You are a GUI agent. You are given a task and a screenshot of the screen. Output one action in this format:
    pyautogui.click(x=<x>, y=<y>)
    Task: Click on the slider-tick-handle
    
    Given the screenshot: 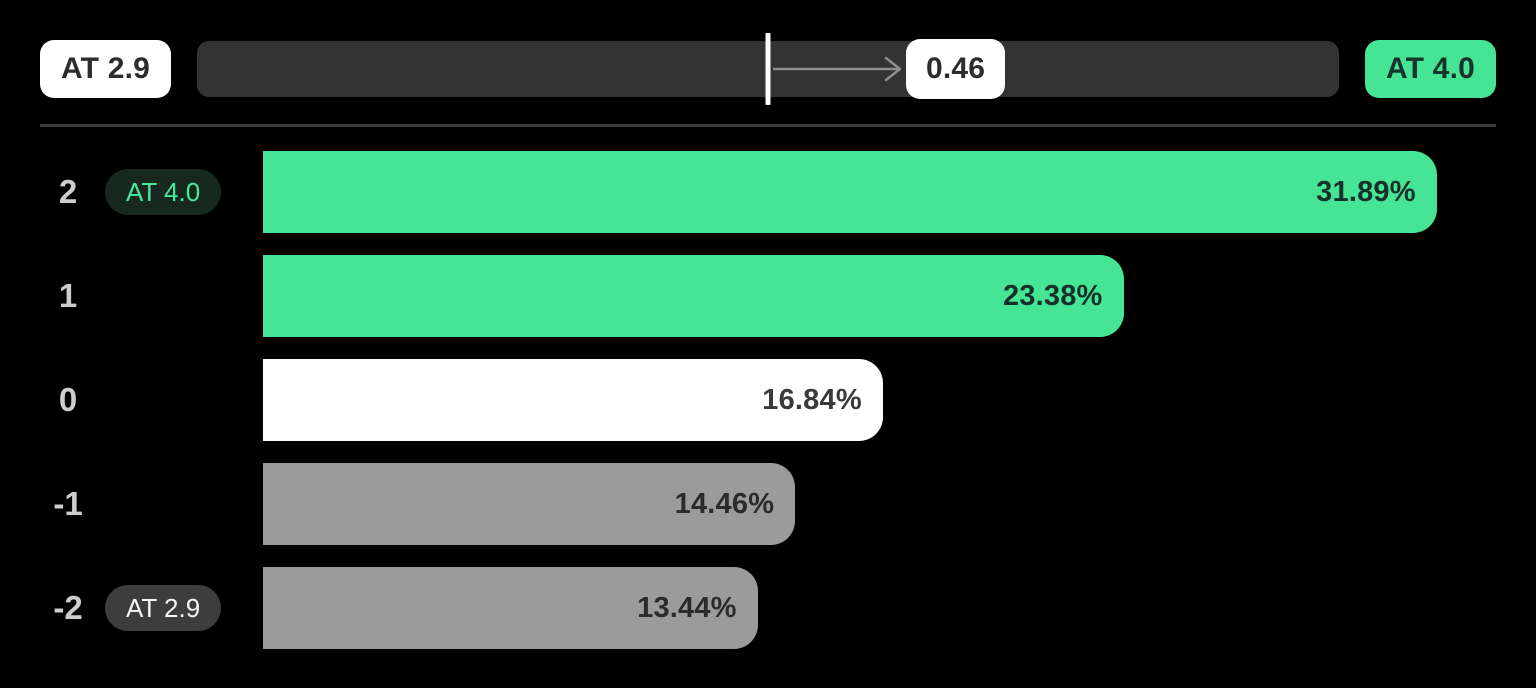 What is the action you would take?
    pyautogui.click(x=768, y=69)
    